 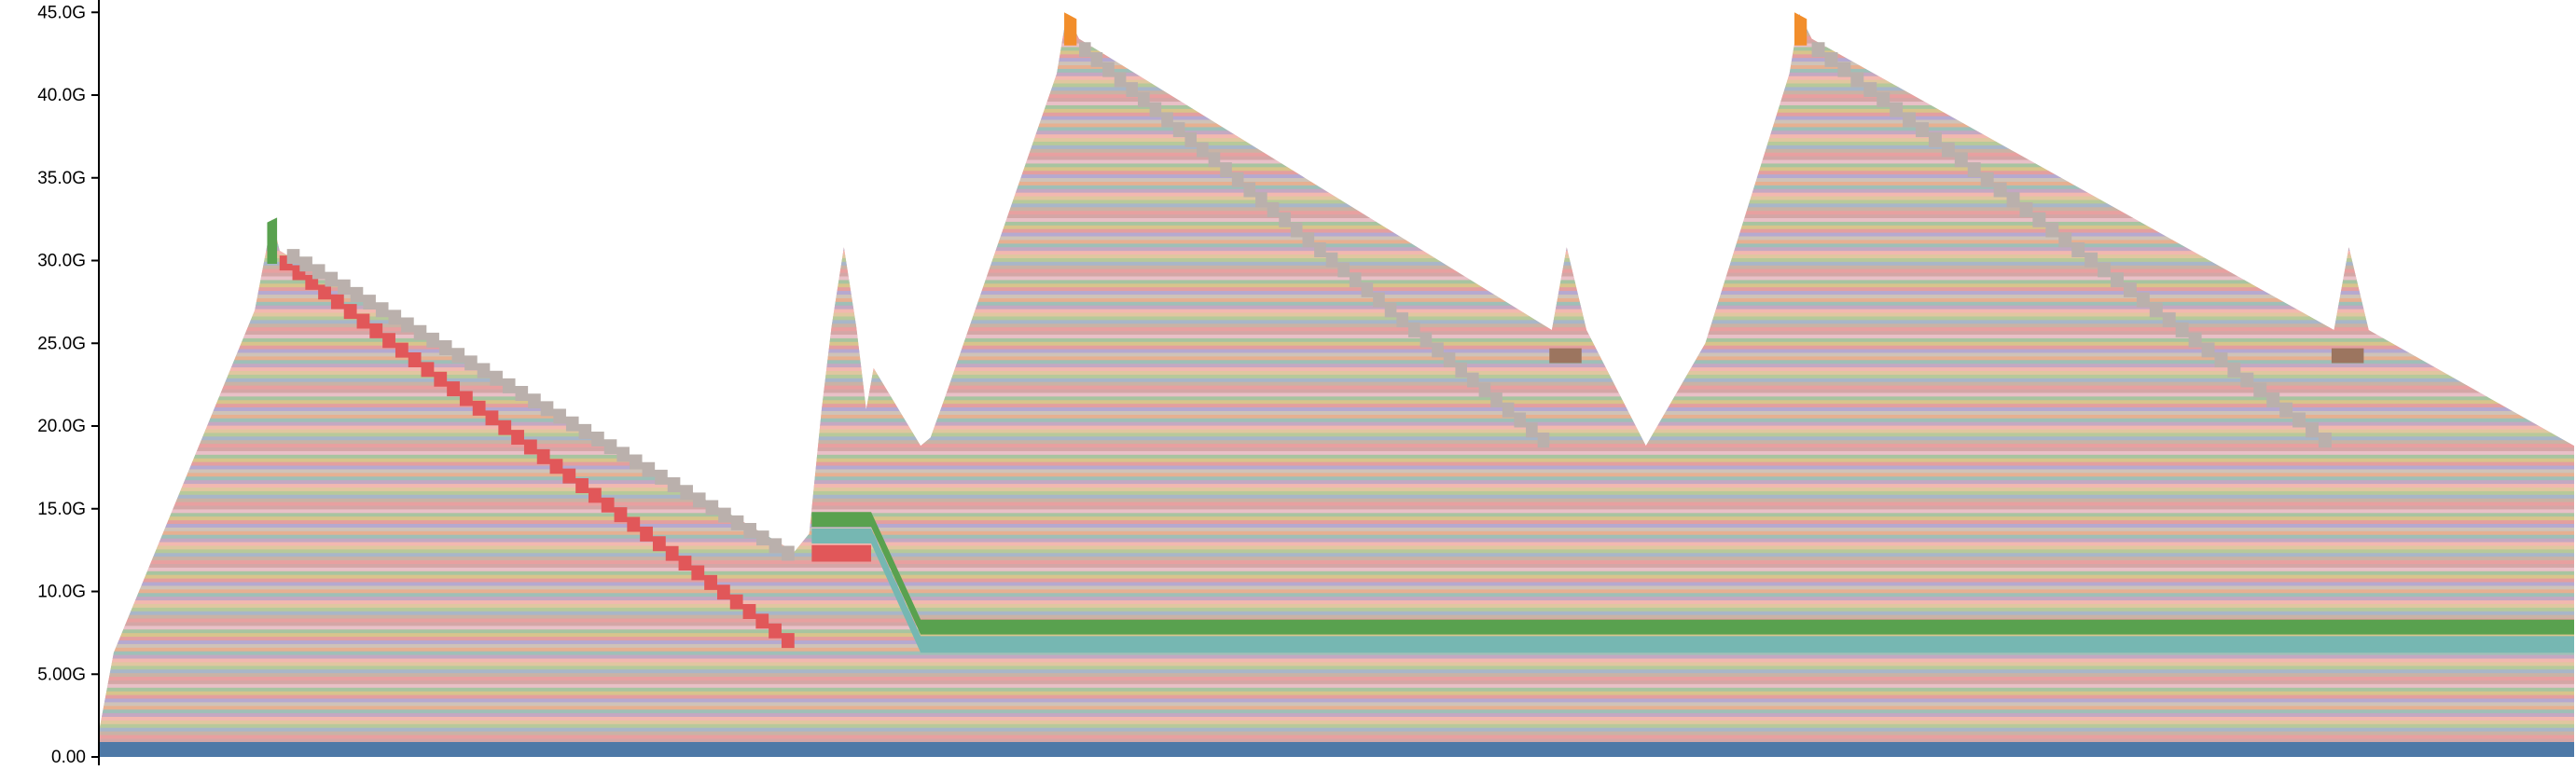 I want to click on y-tick-label: 25.0G, so click(x=61, y=343).